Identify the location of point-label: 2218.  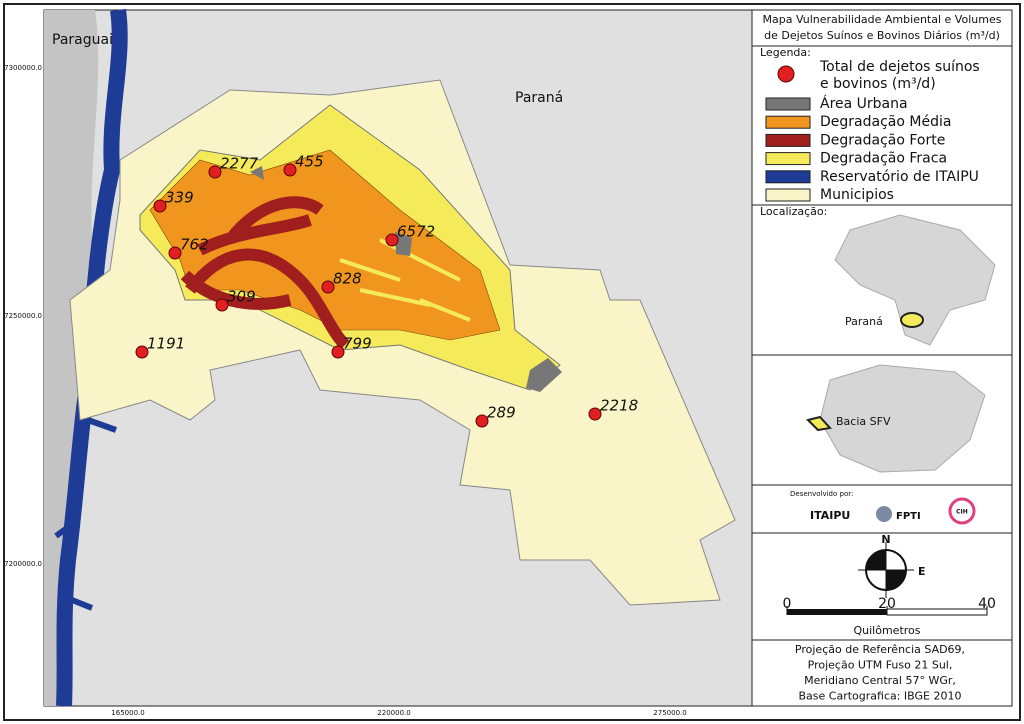
(619, 406).